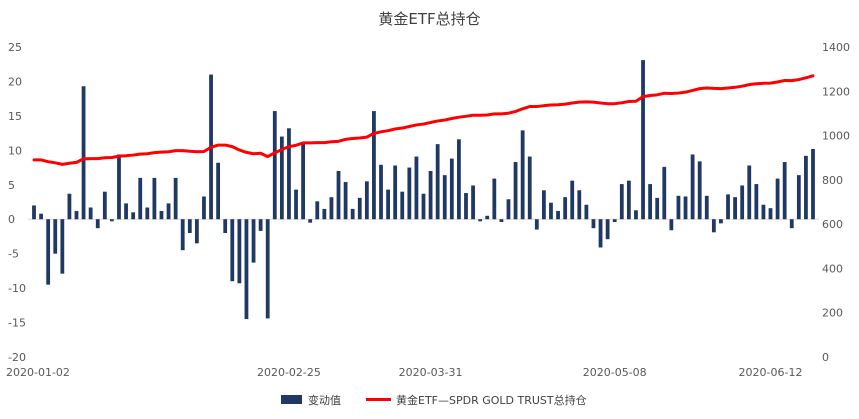  What do you see at coordinates (491, 400) in the screenshot?
I see `legend-line-label: 黄金ETF—SPDR GOLD TRUST总持仓` at bounding box center [491, 400].